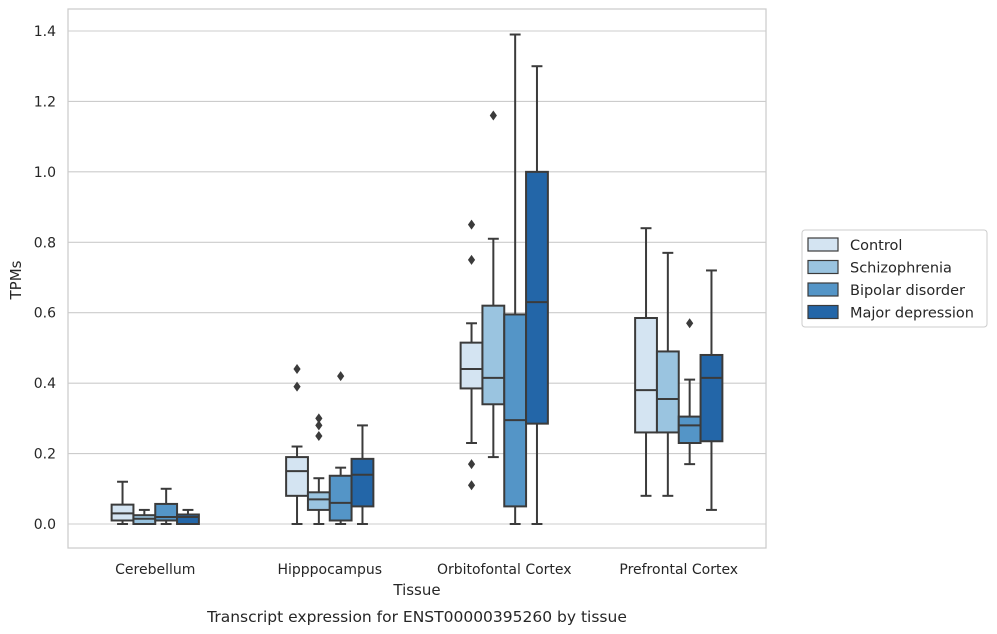 The image size is (997, 634). I want to click on y-tick-label: 1.2, so click(45, 102).